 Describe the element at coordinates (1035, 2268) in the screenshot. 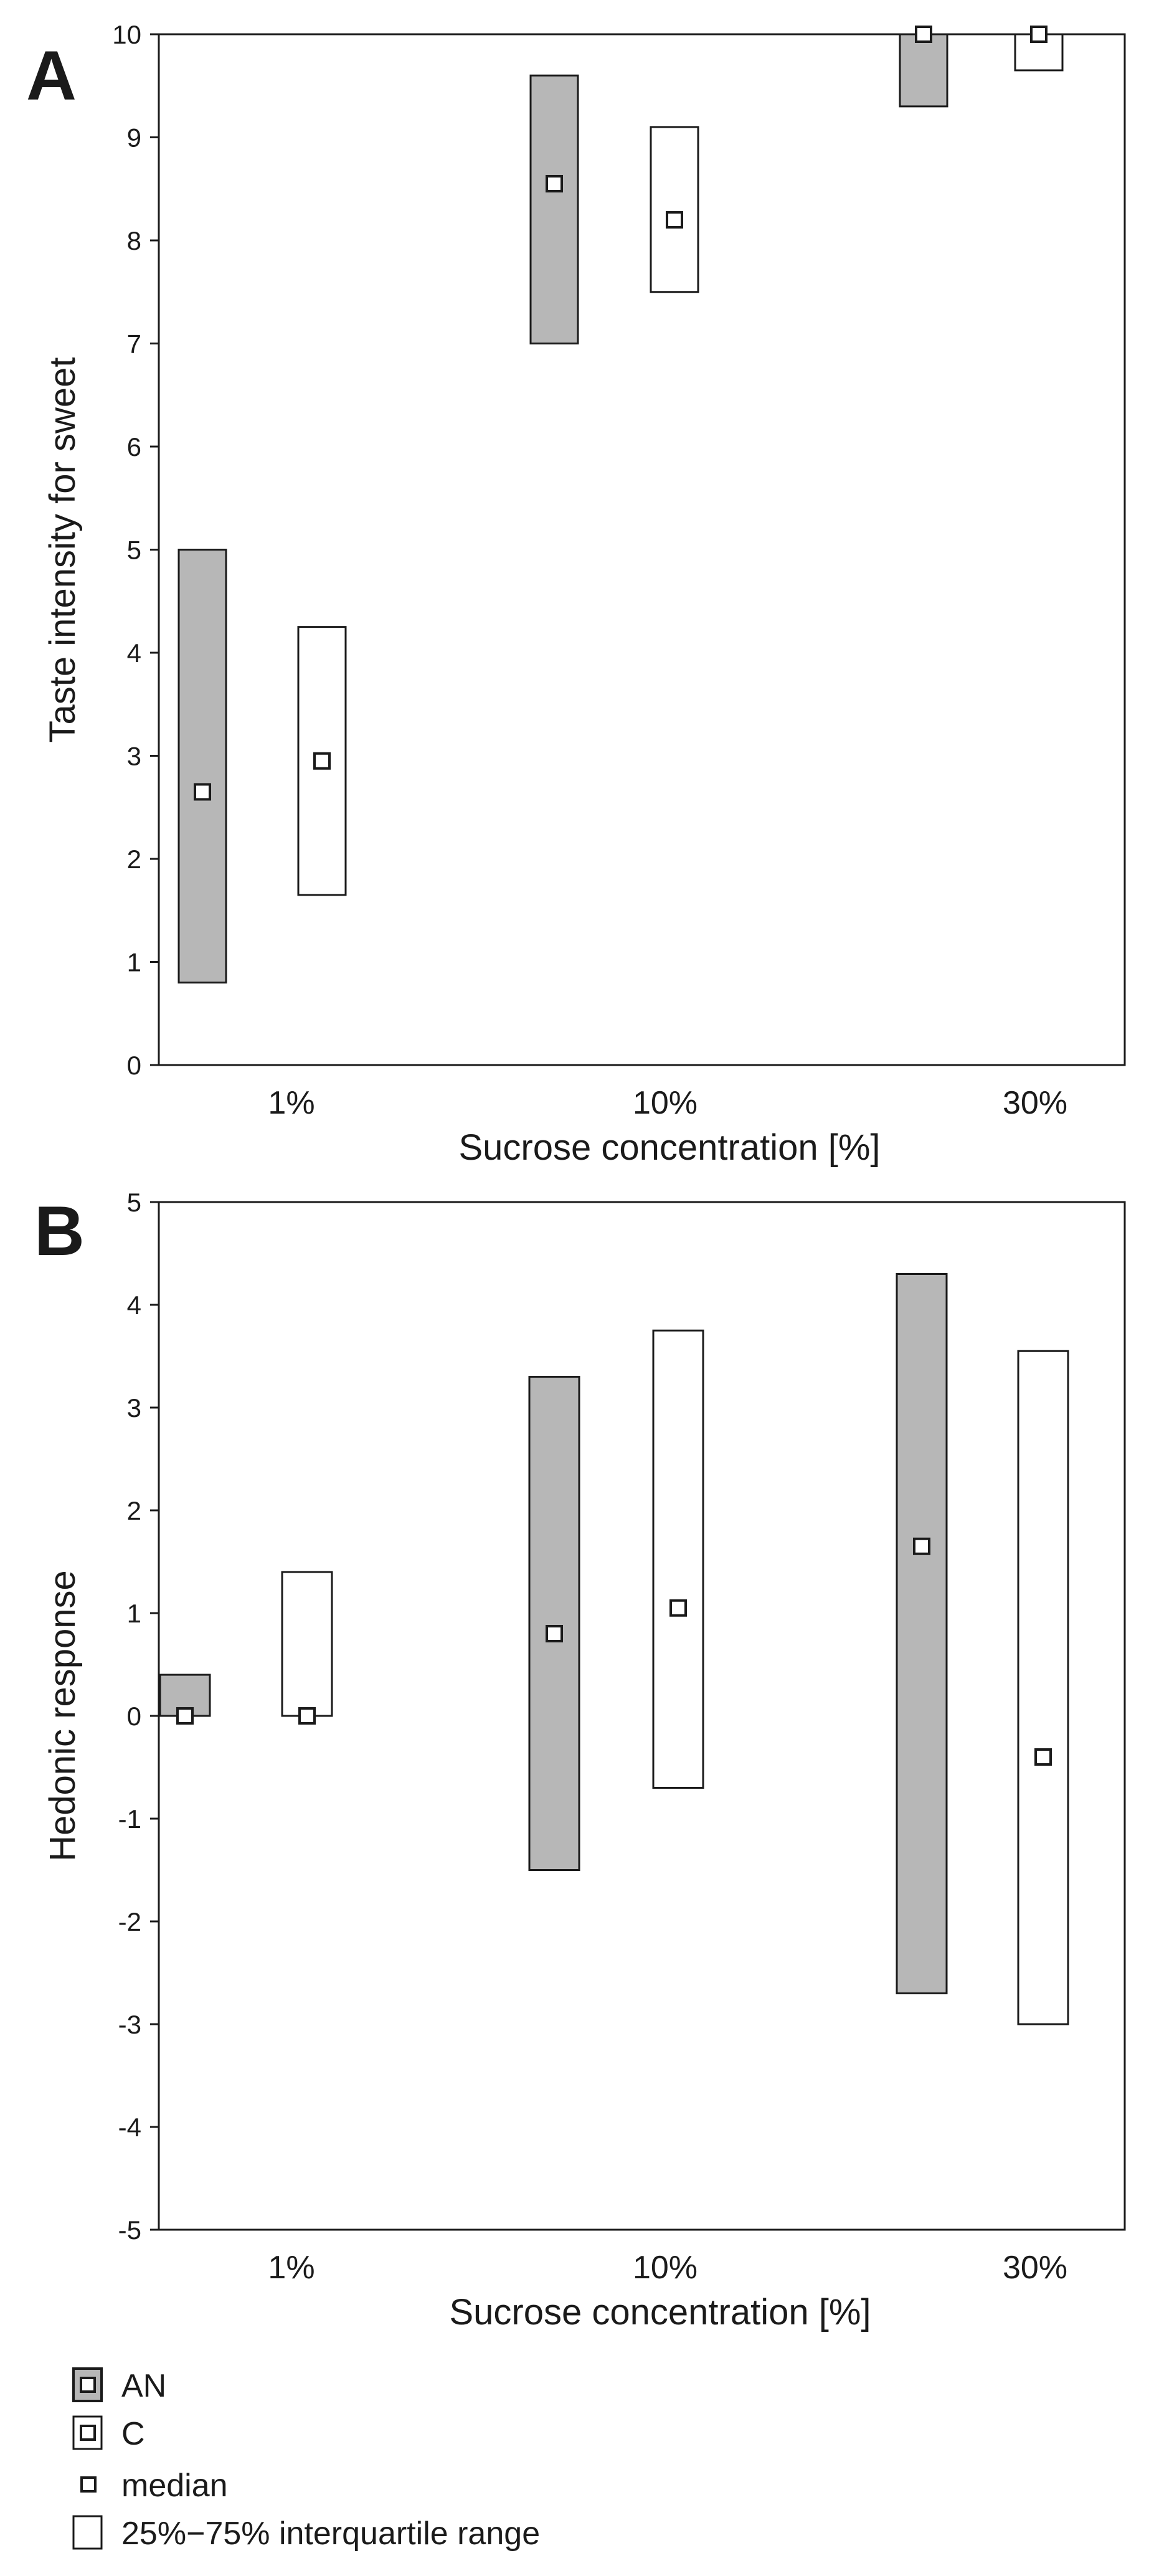

I see `panel-b-category-label: 30%` at that location.